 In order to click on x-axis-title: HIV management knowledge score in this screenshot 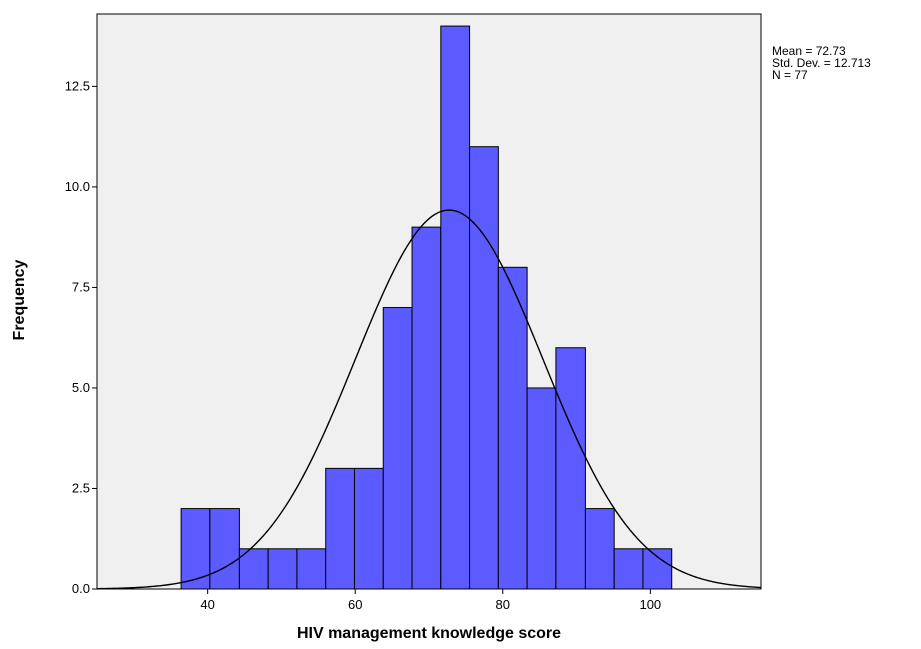, I will do `click(429, 633)`.